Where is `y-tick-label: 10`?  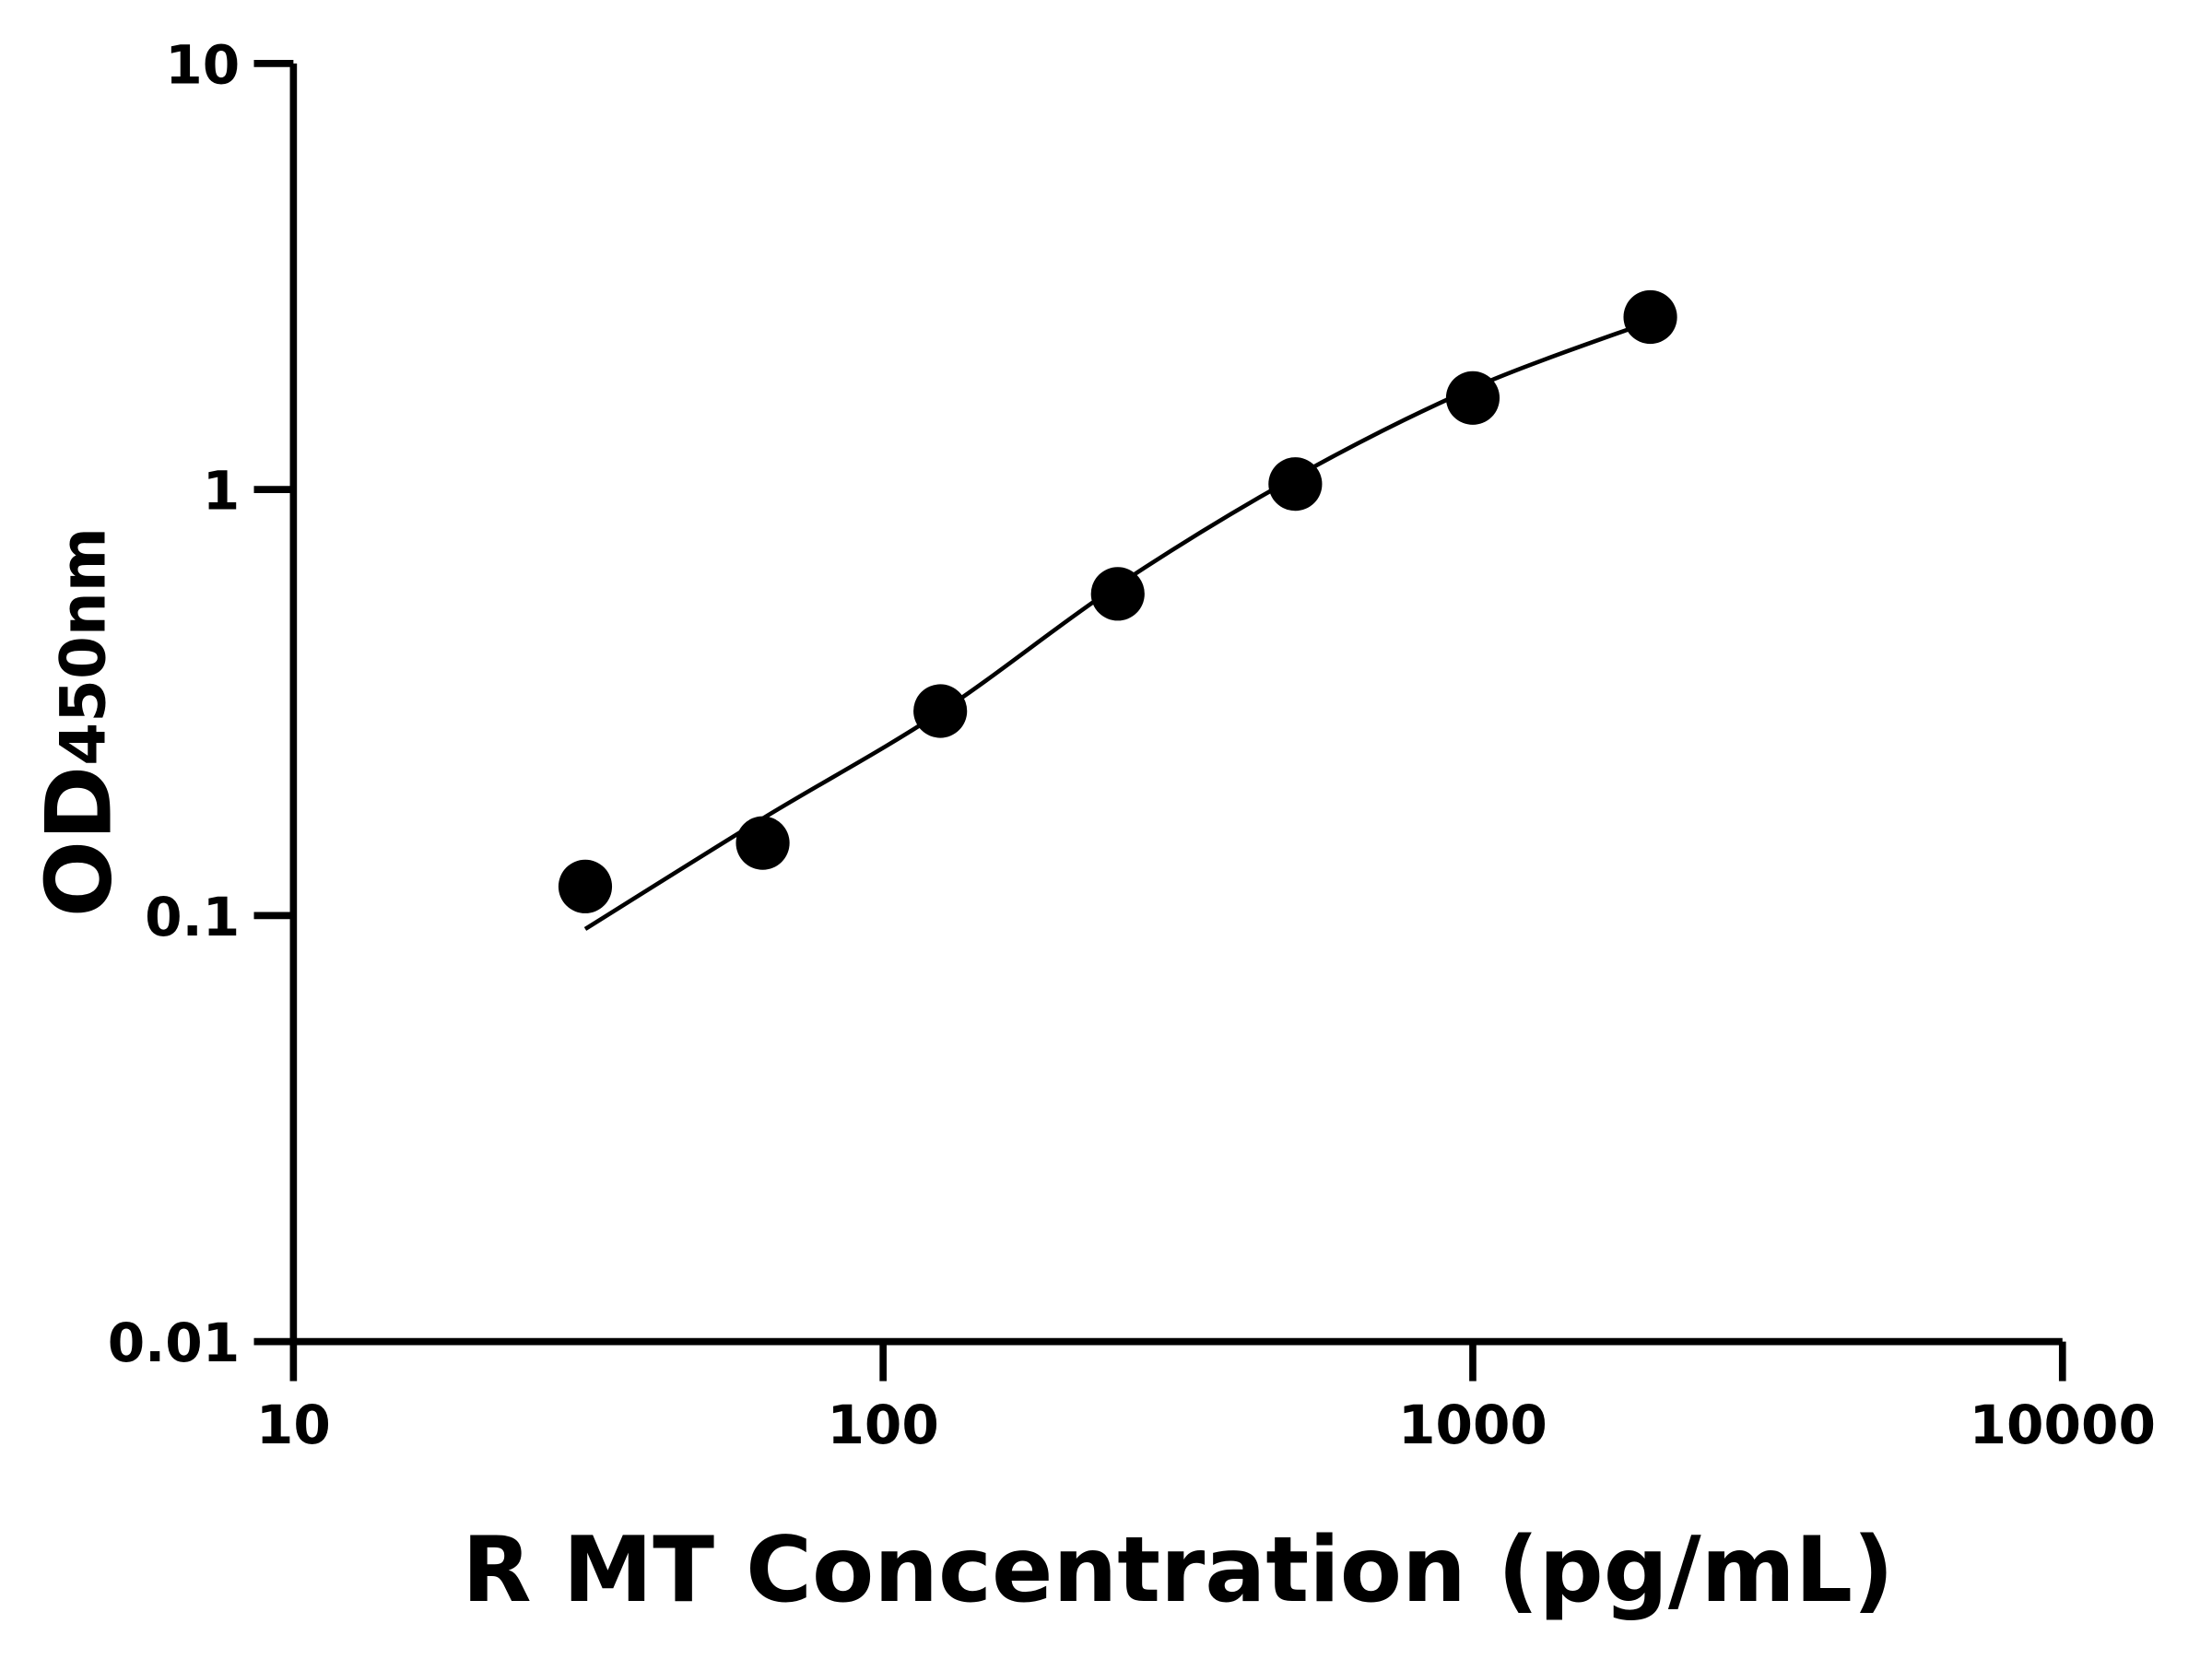 y-tick-label: 10 is located at coordinates (202, 64).